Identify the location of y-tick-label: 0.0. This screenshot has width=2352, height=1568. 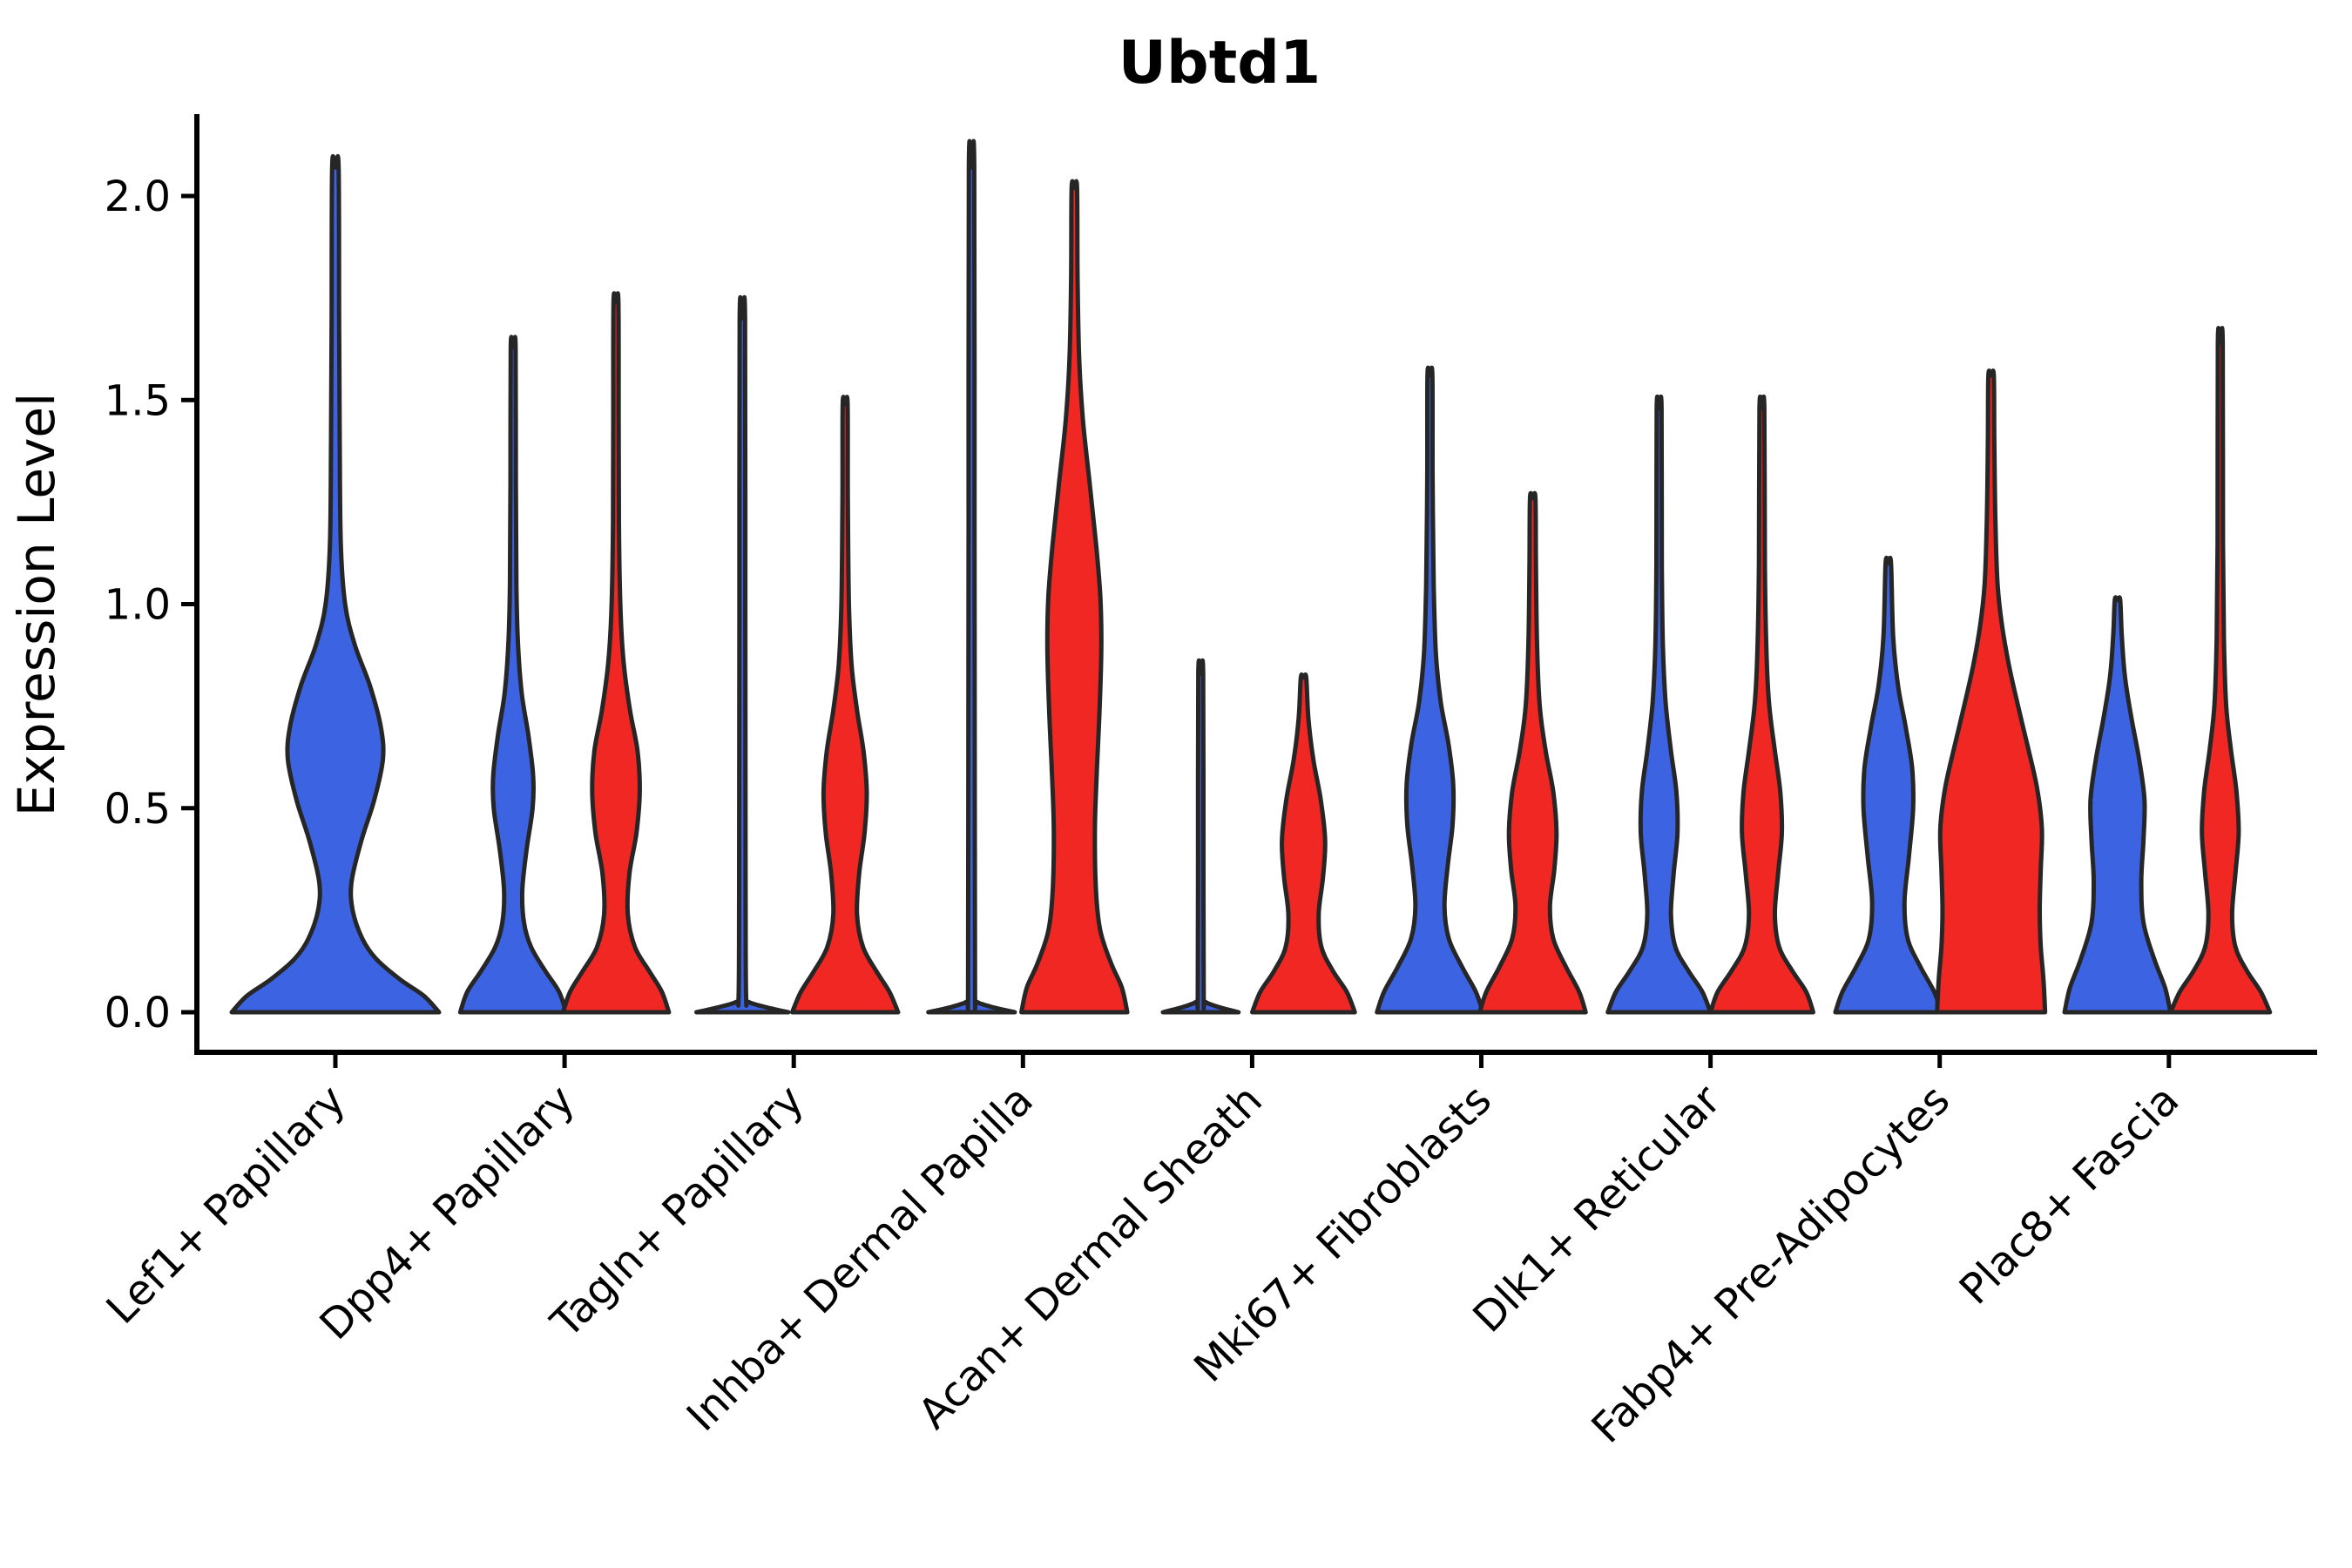
(138, 1013).